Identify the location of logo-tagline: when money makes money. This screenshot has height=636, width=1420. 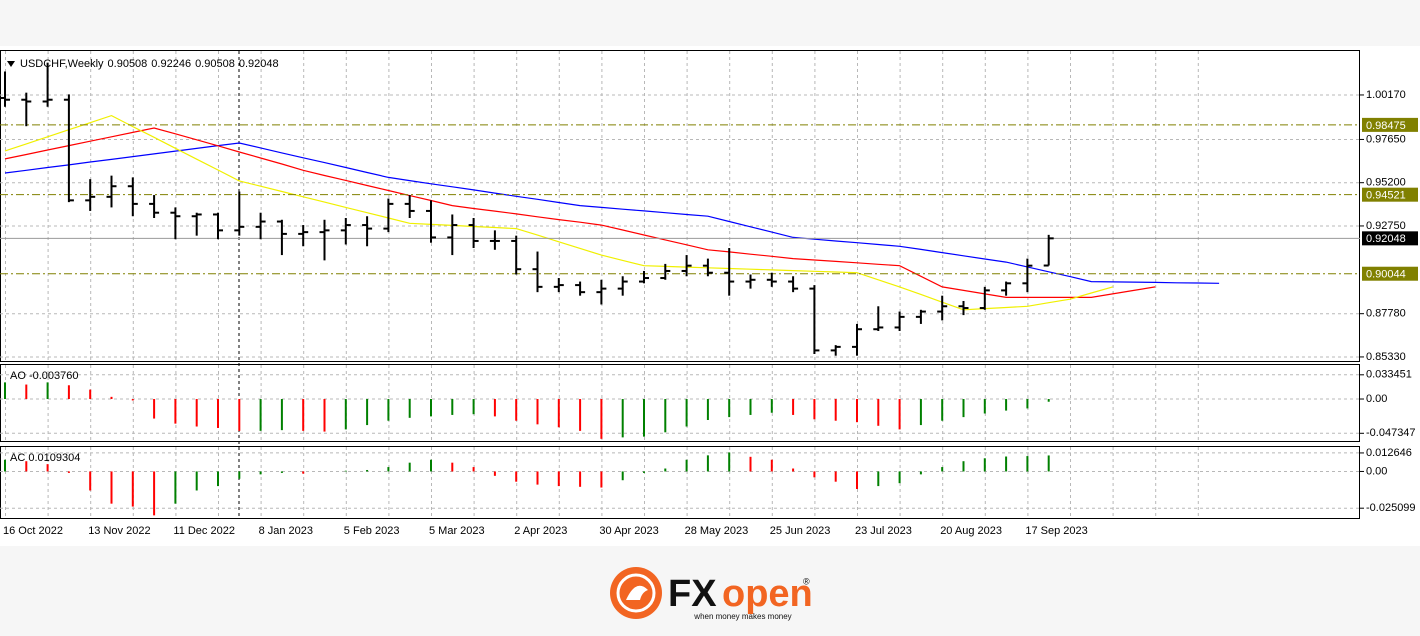
(742, 616).